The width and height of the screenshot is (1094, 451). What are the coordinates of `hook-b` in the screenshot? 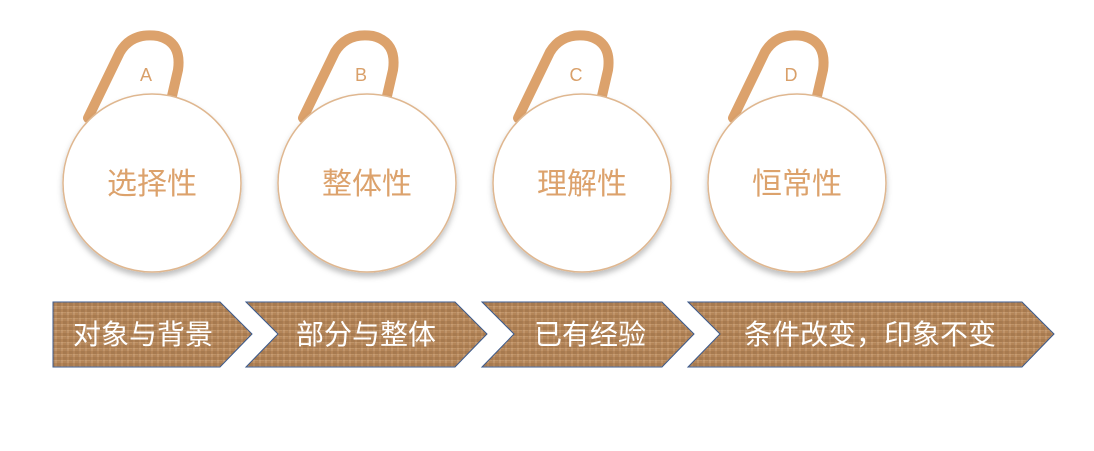 It's located at (348, 76).